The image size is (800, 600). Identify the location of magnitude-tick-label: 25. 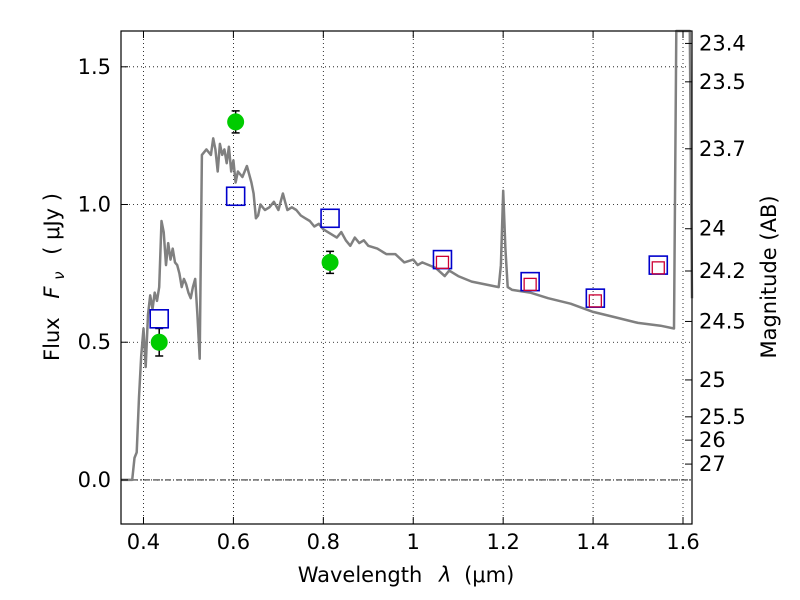
(712, 380).